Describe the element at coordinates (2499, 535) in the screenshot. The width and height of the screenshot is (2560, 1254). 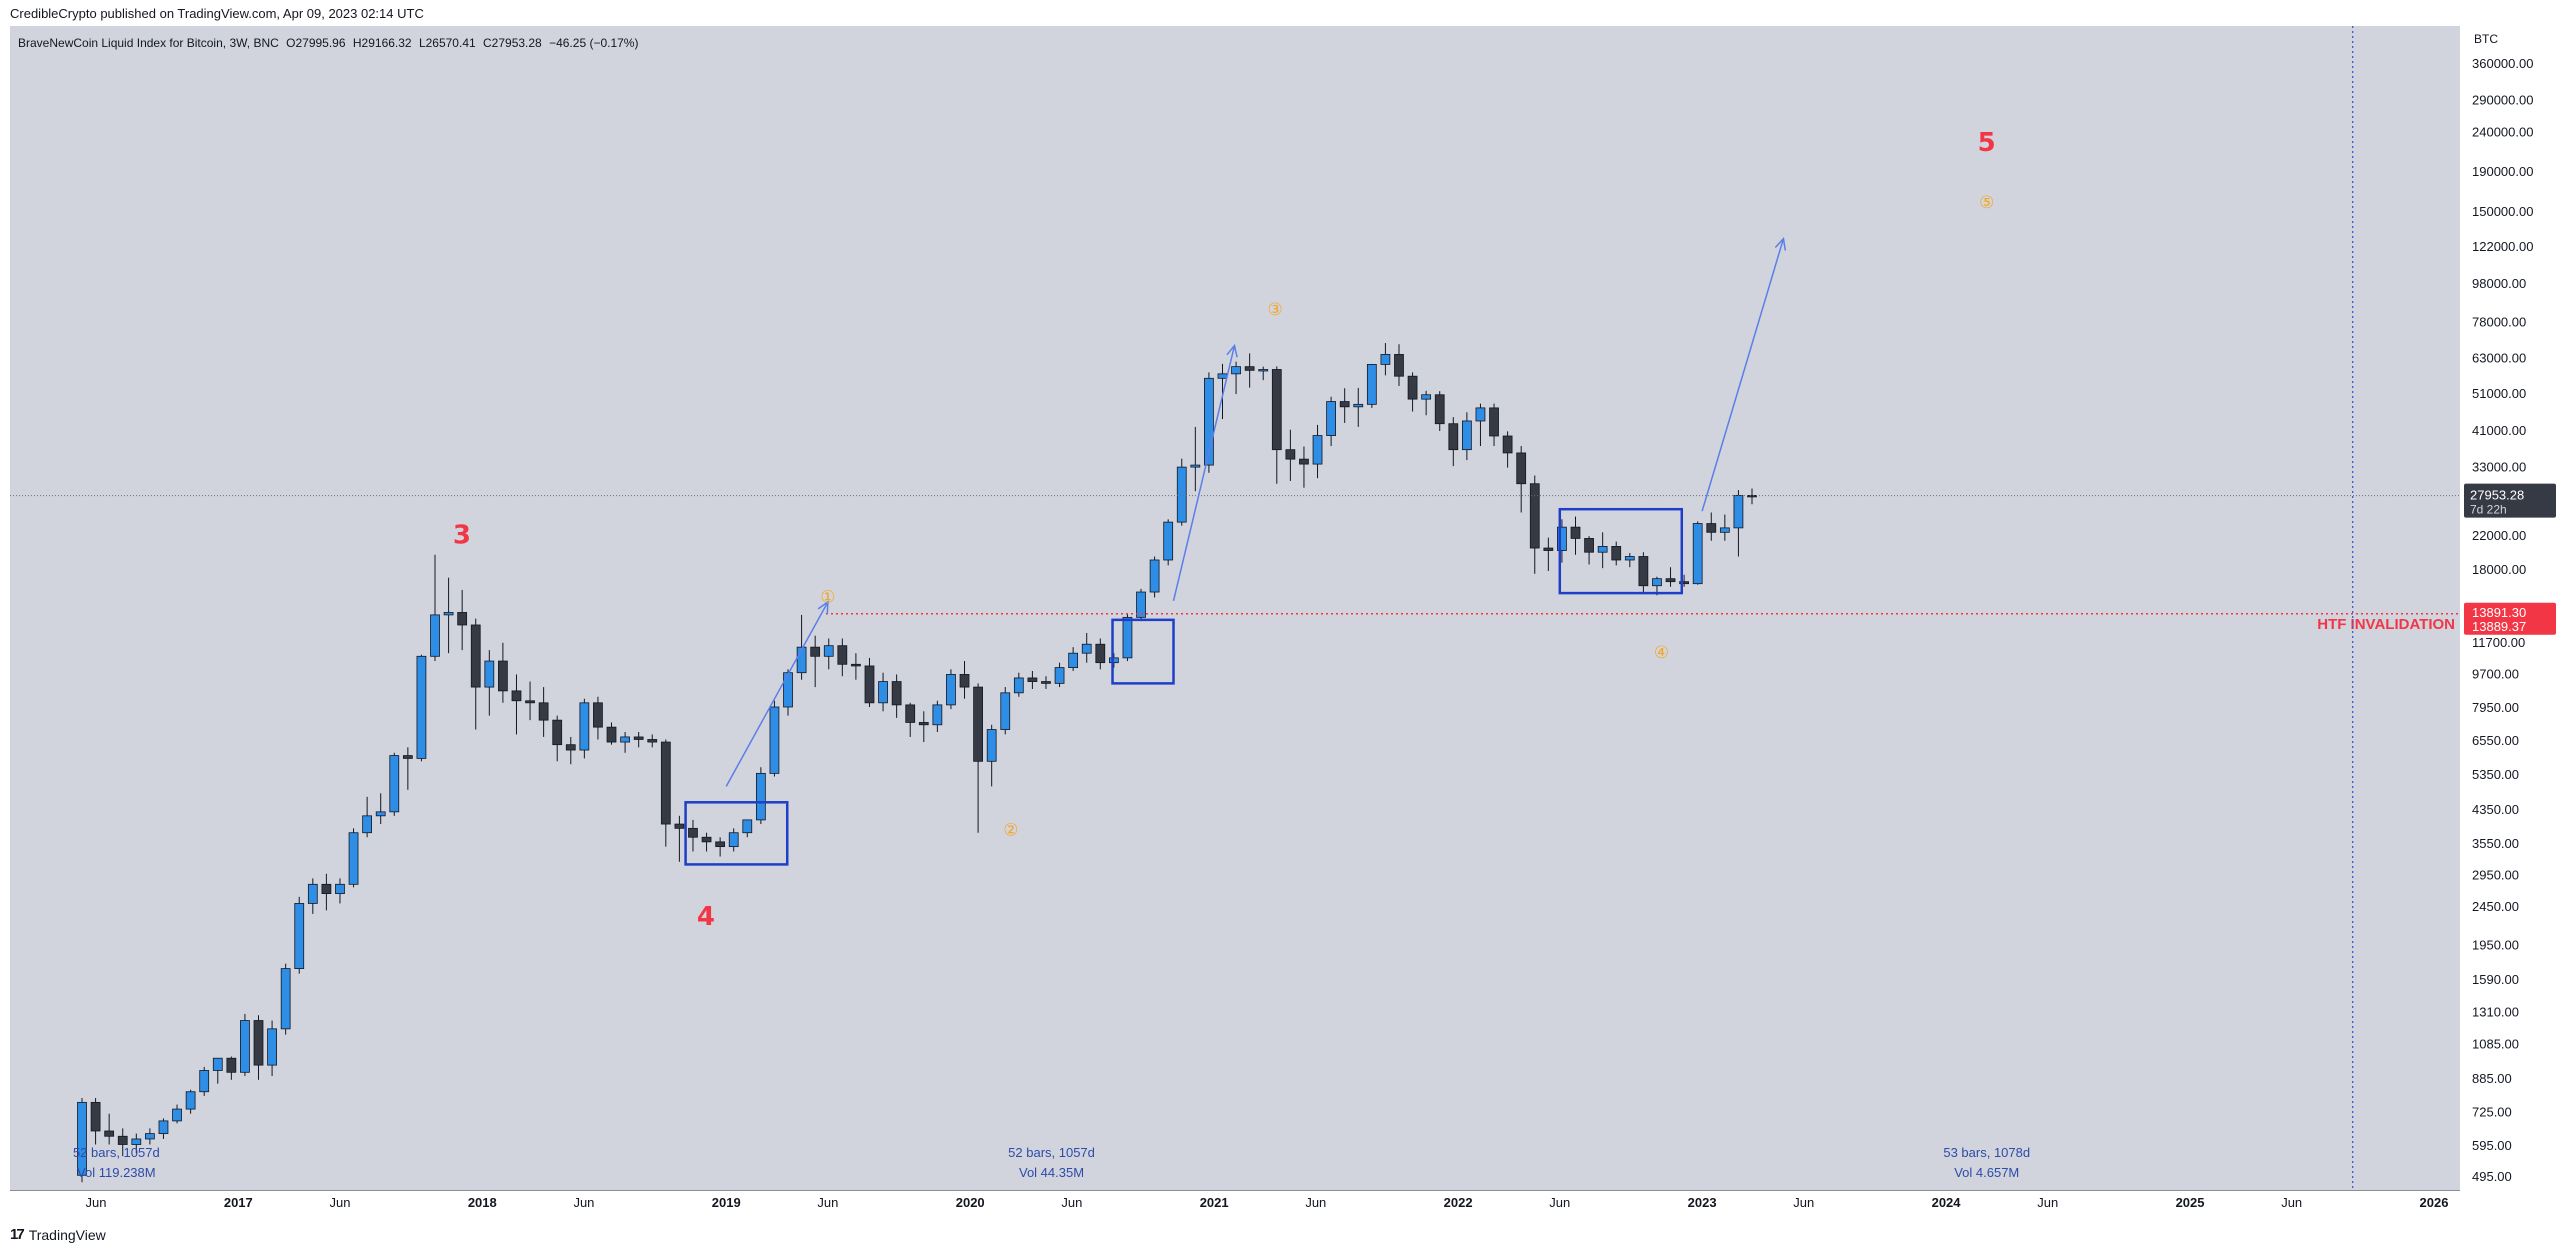
I see `price-tick-label: 22000.00` at that location.